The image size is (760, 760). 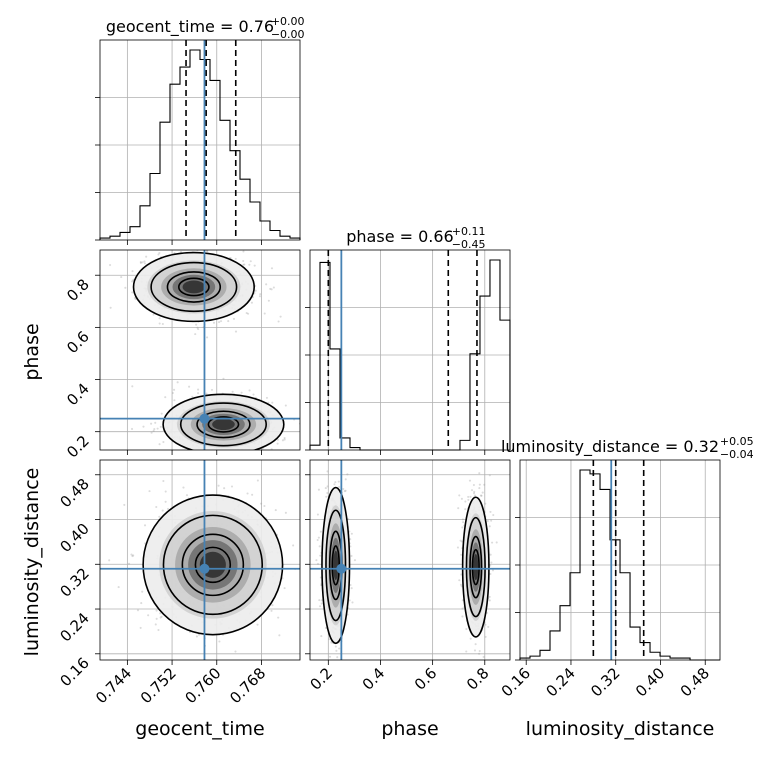 I want to click on hist-steps, so click(x=620, y=565).